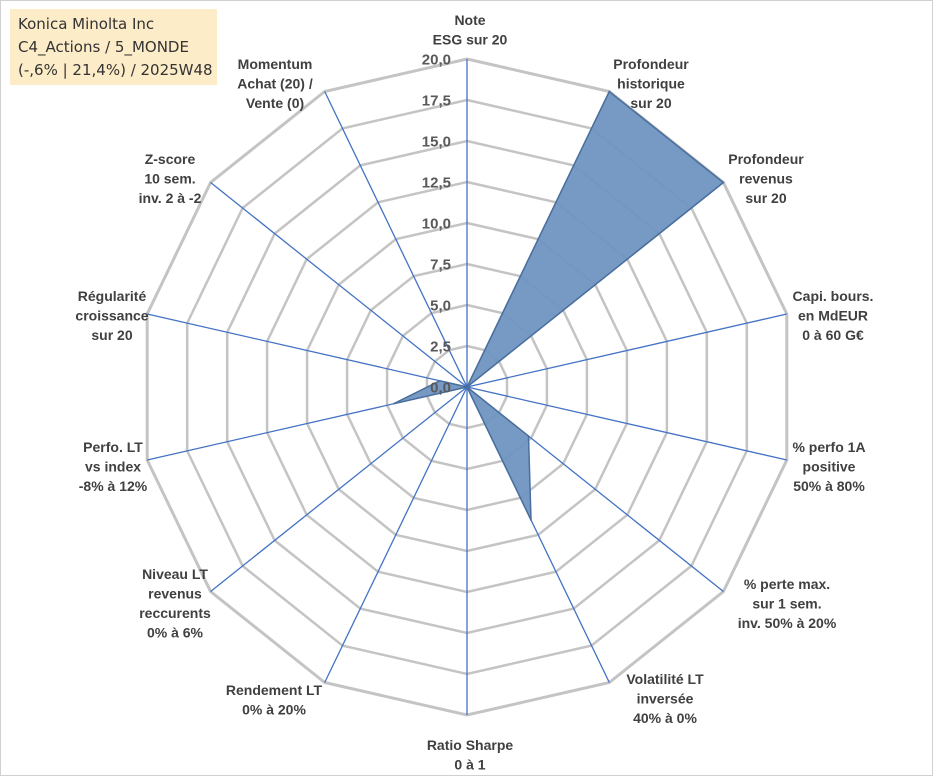 This screenshot has height=776, width=933. I want to click on tick-label: 2,5, so click(440, 347).